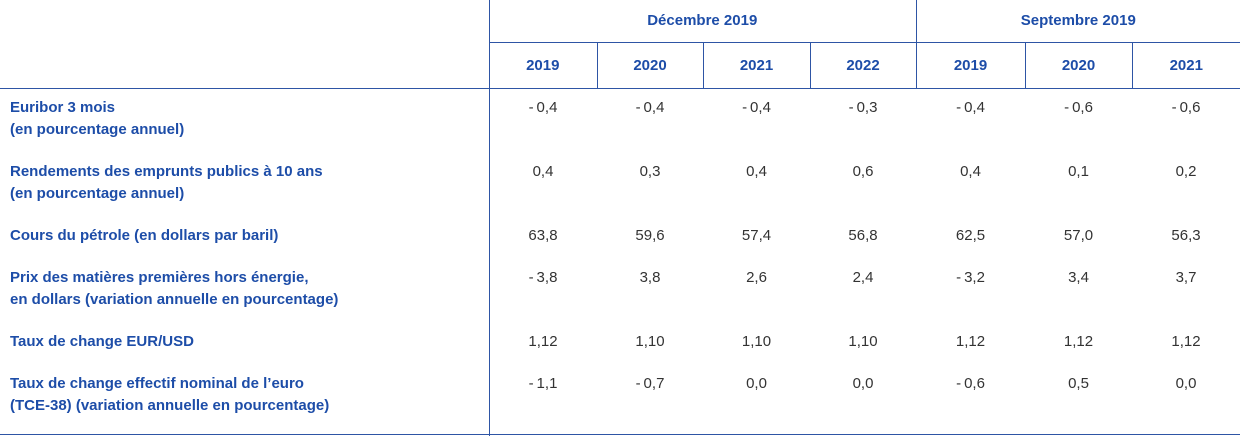  Describe the element at coordinates (703, 21) in the screenshot. I see `column-group-decembre-2019: Décembre 2019` at that location.